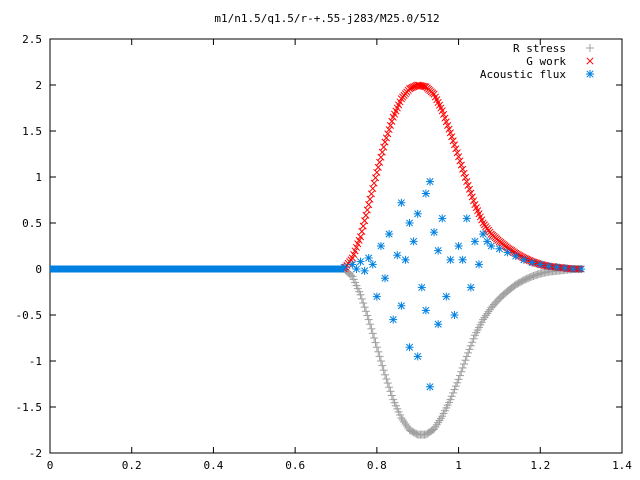  What do you see at coordinates (295, 465) in the screenshot?
I see `x-tick-label: 0.6` at bounding box center [295, 465].